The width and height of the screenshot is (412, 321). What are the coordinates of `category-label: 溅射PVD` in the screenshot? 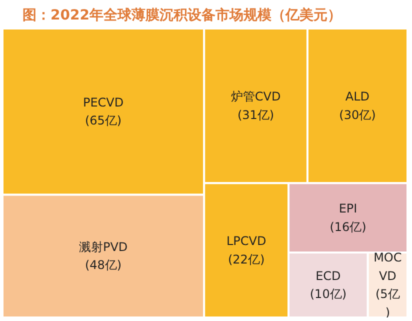 It's located at (103, 247).